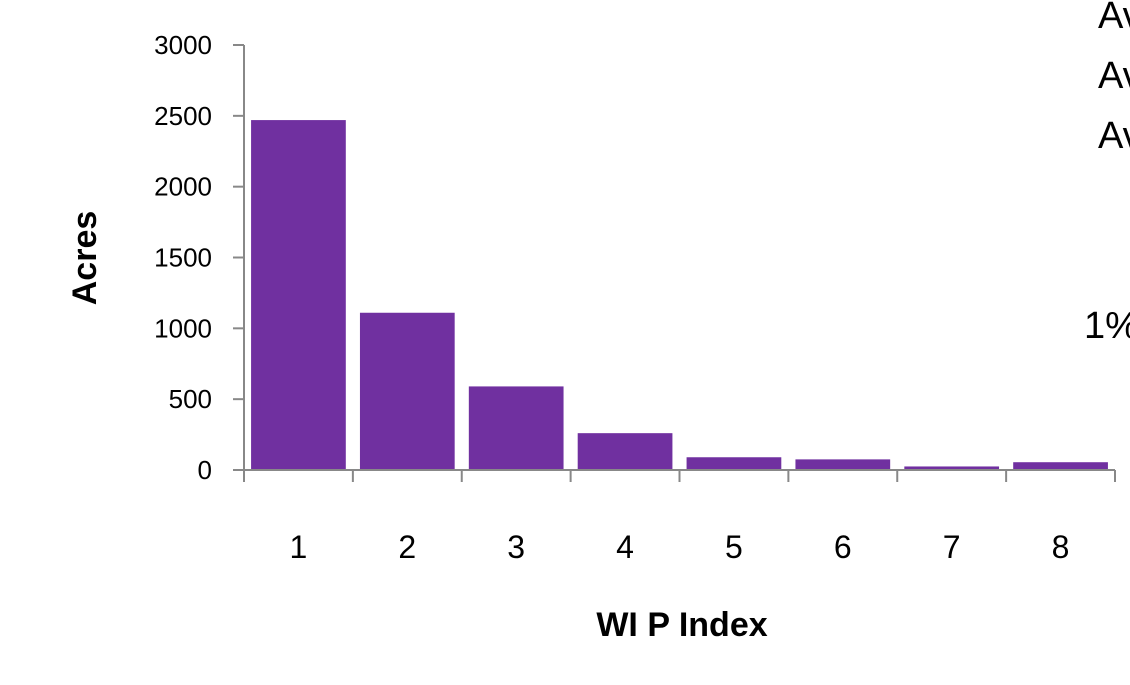  I want to click on x-tick-label-6: 6, so click(843, 547).